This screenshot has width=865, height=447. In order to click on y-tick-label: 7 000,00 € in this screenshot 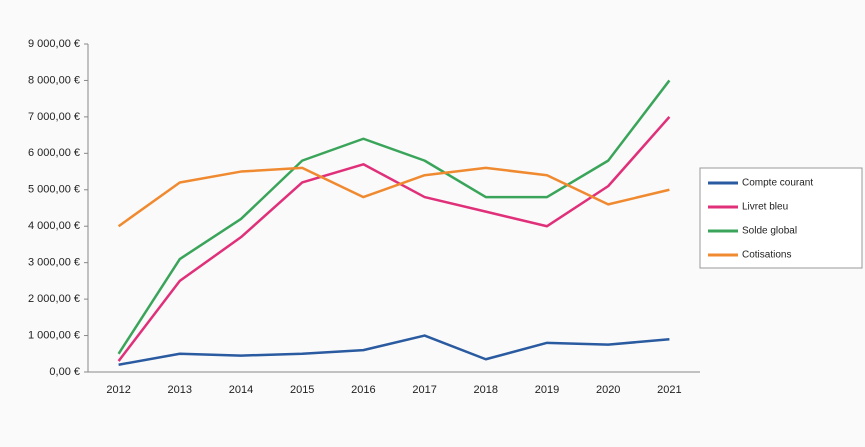, I will do `click(54, 117)`.